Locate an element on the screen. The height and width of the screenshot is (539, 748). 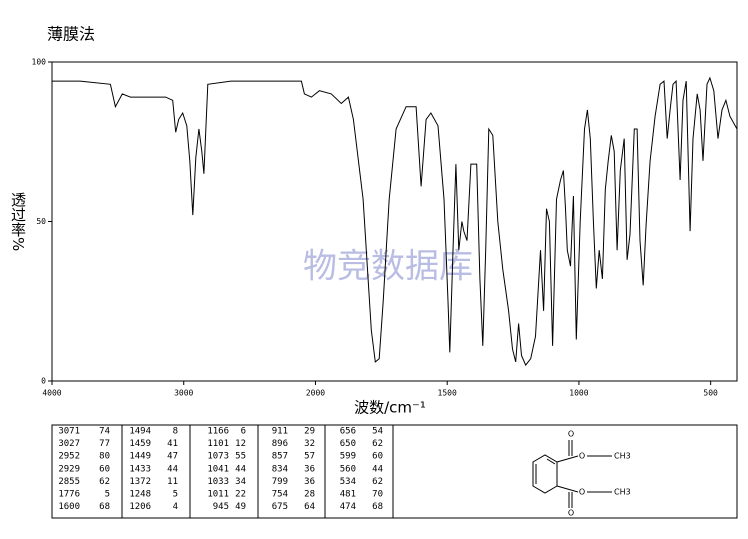
peak-wavenumber: 1206 is located at coordinates (140, 507).